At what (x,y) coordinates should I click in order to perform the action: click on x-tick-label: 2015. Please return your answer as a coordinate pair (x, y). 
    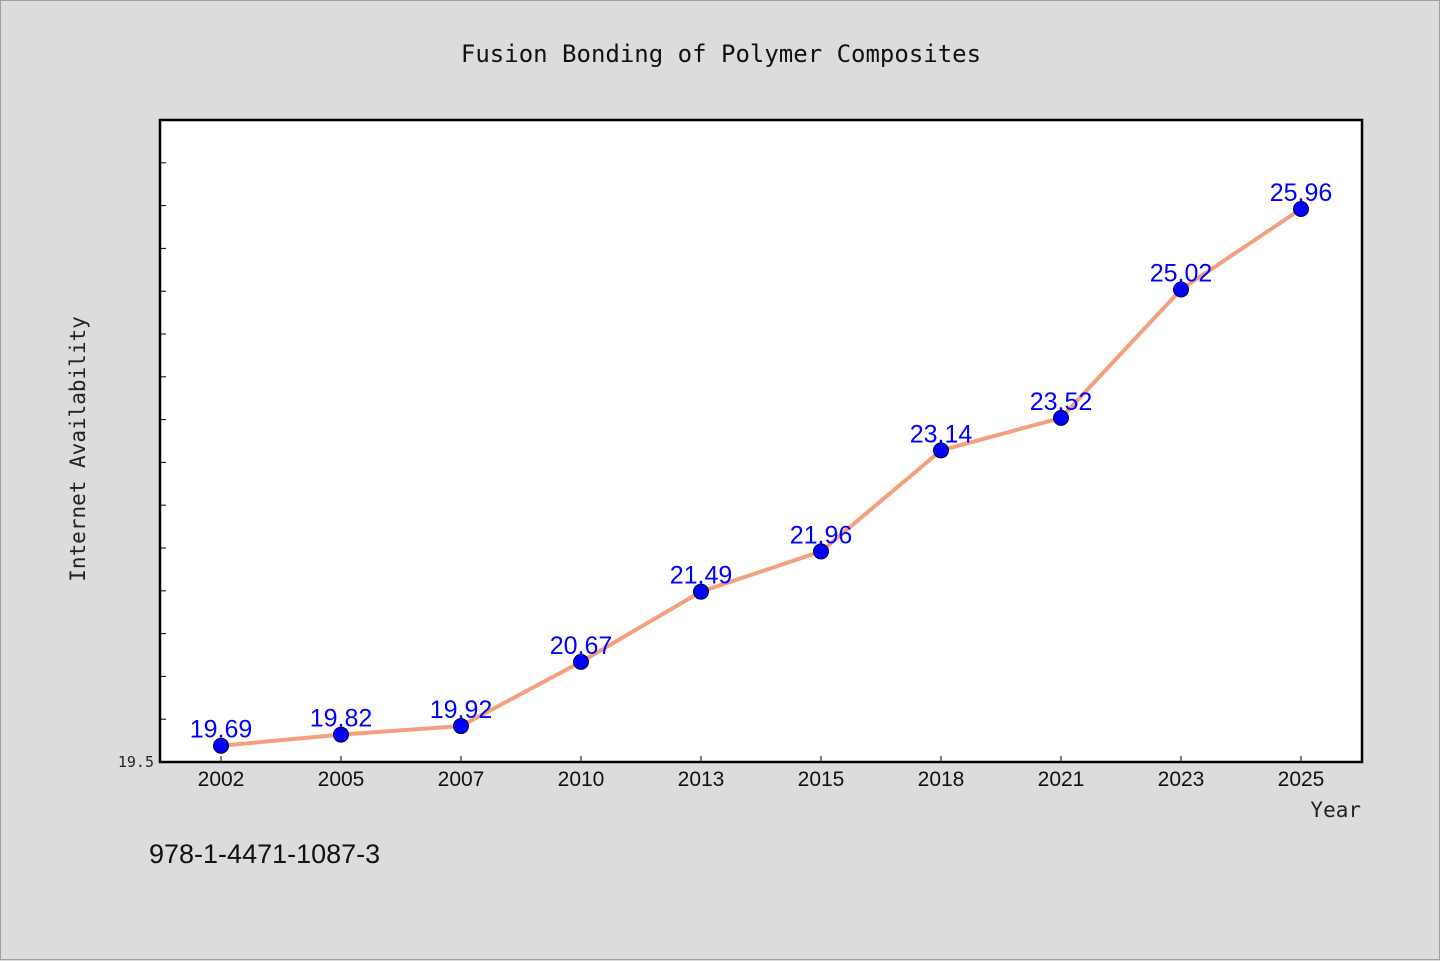
    Looking at the image, I should click on (821, 779).